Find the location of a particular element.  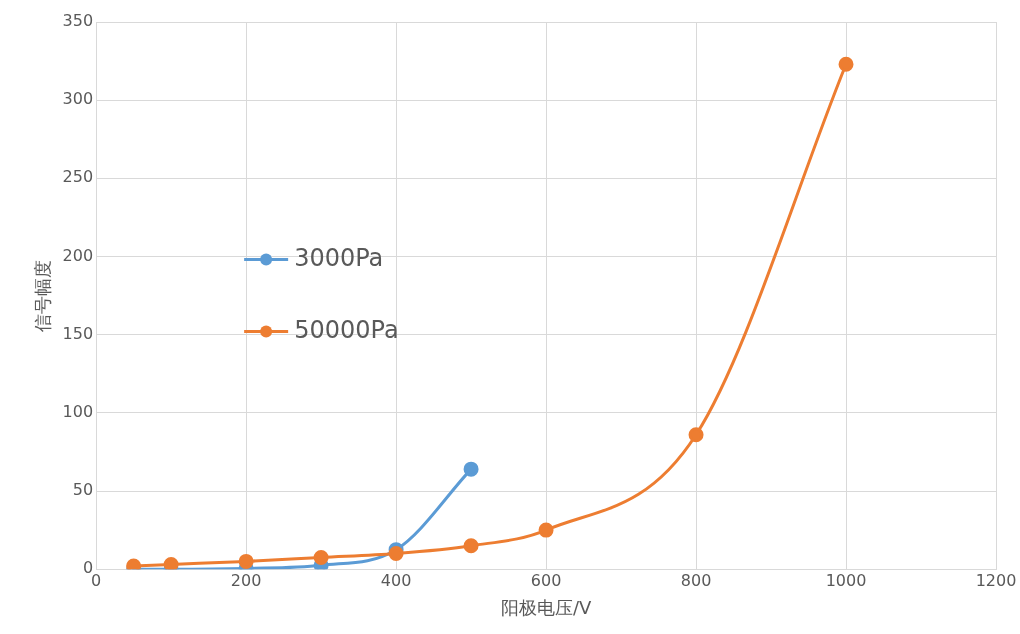

y-axis-title: 信号幅度 is located at coordinates (43, 295).